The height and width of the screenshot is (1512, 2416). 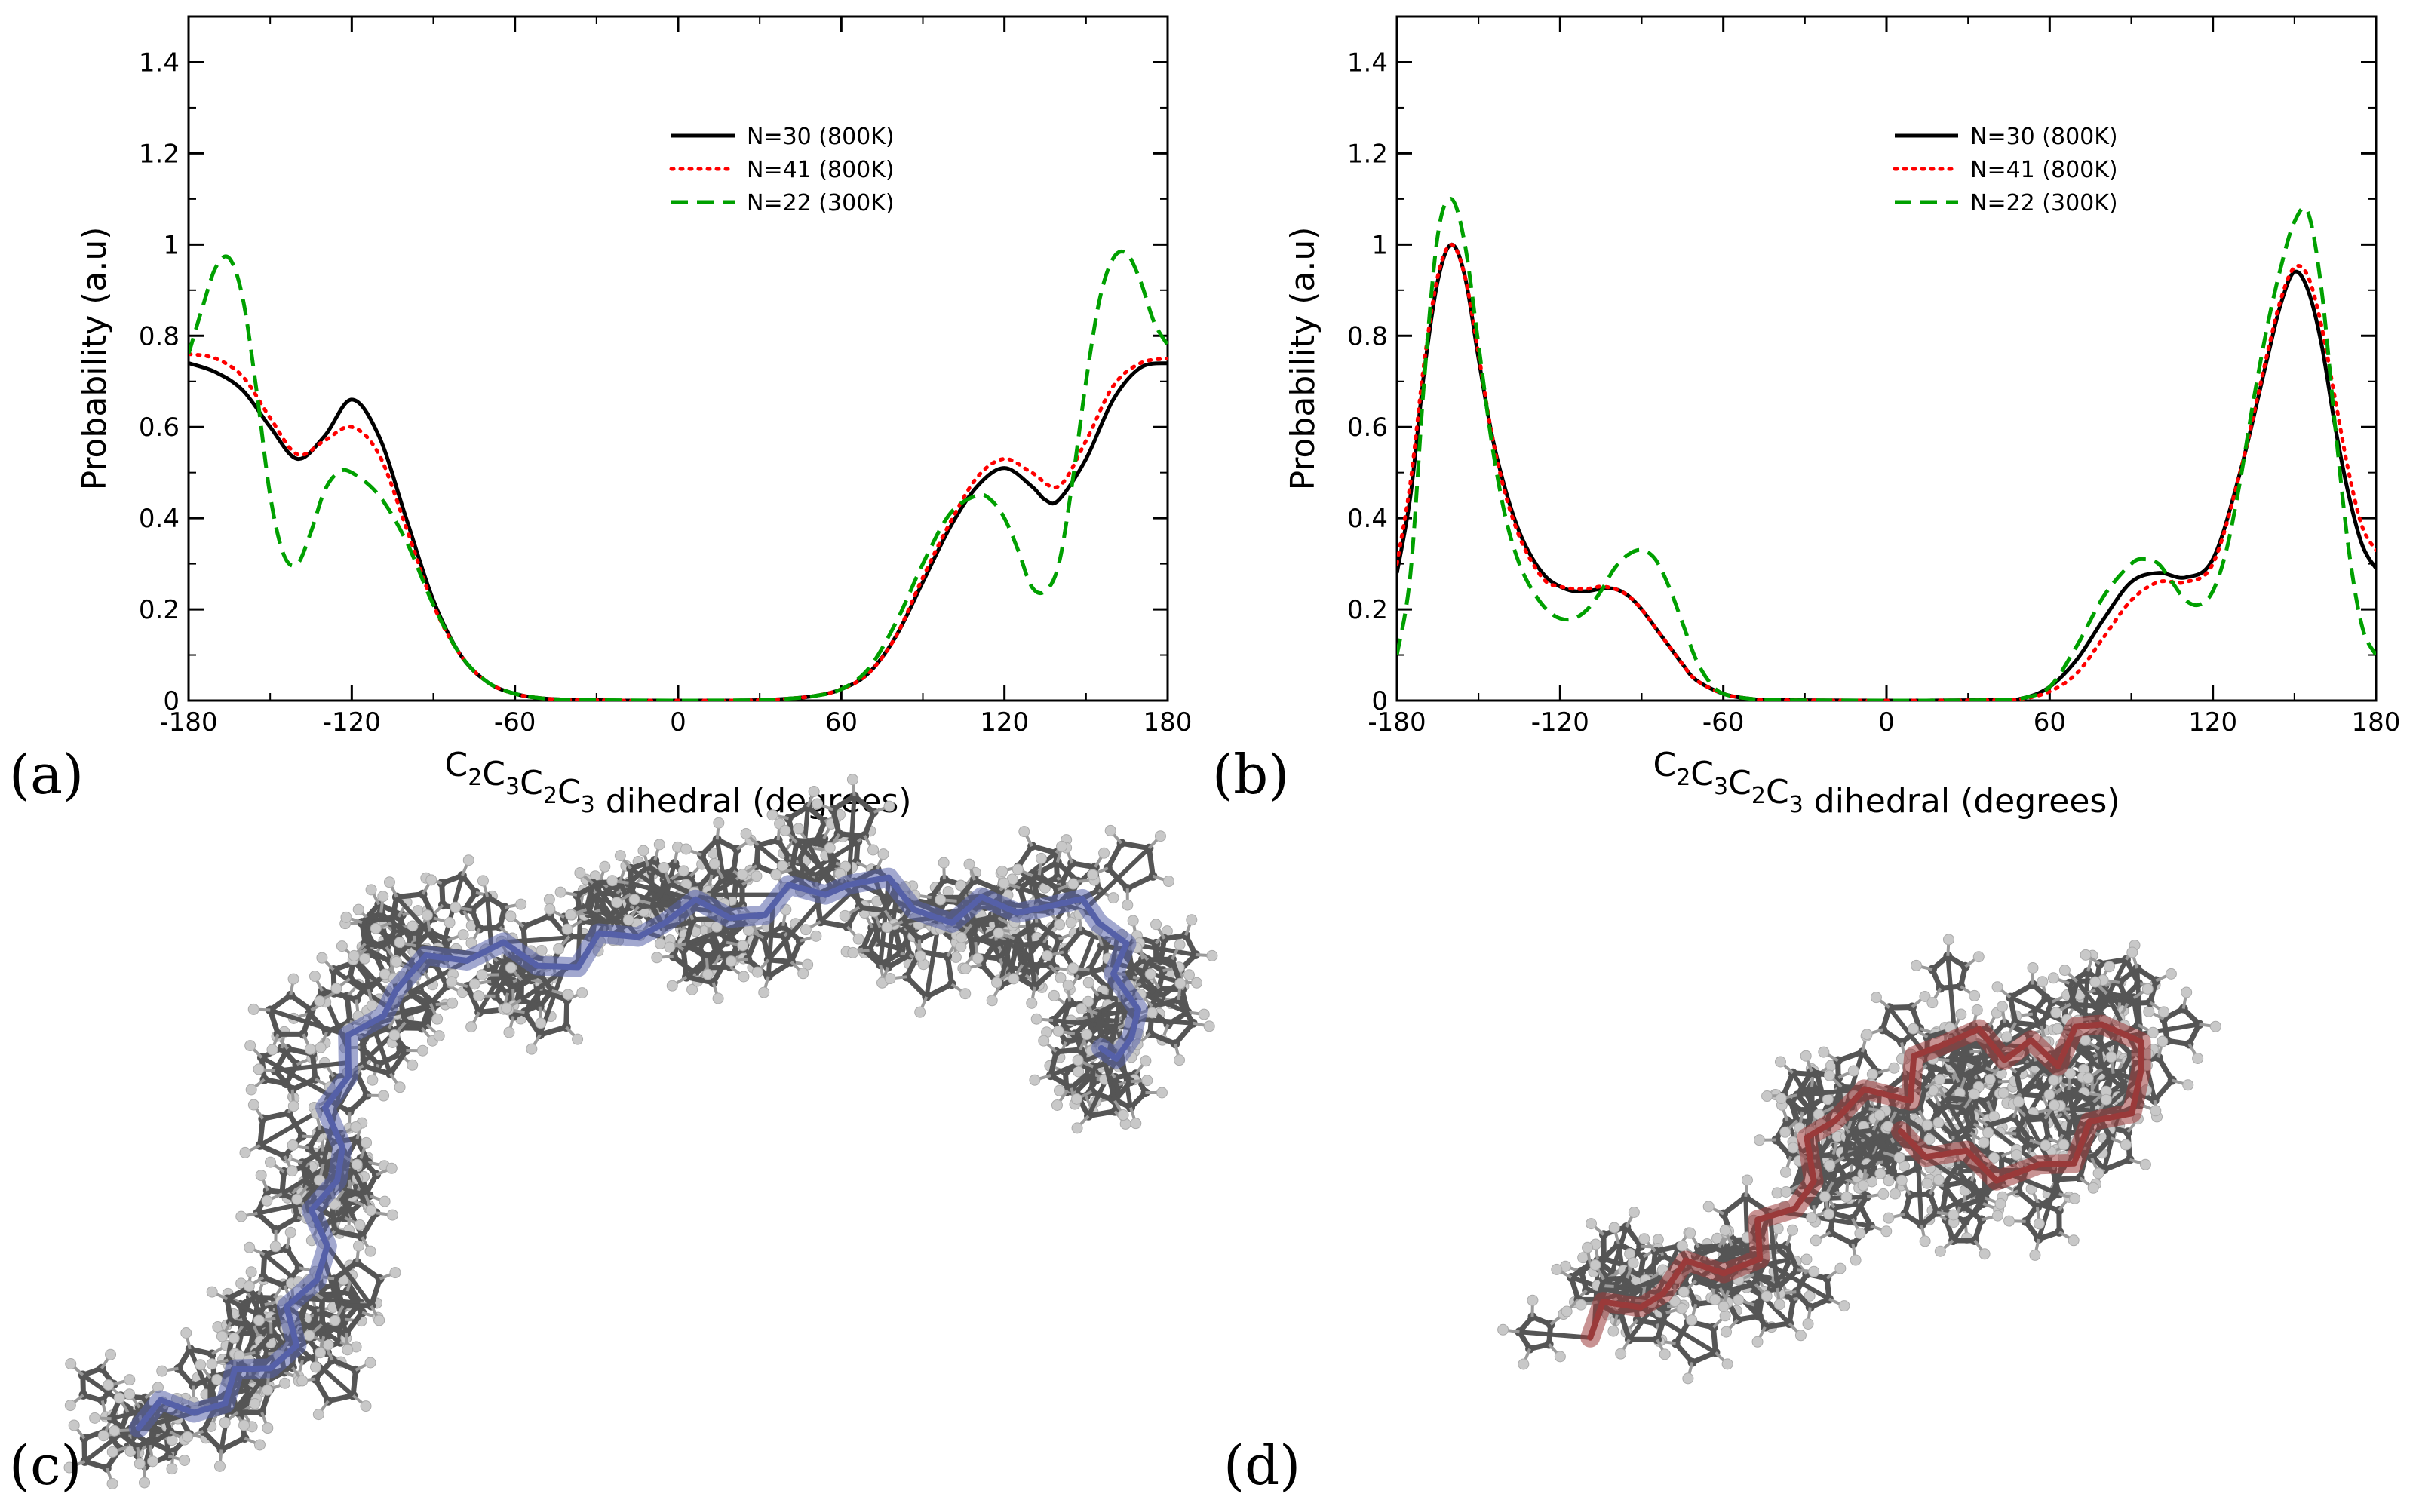 What do you see at coordinates (159, 336) in the screenshot?
I see `y-tick-label-a: 0.8` at bounding box center [159, 336].